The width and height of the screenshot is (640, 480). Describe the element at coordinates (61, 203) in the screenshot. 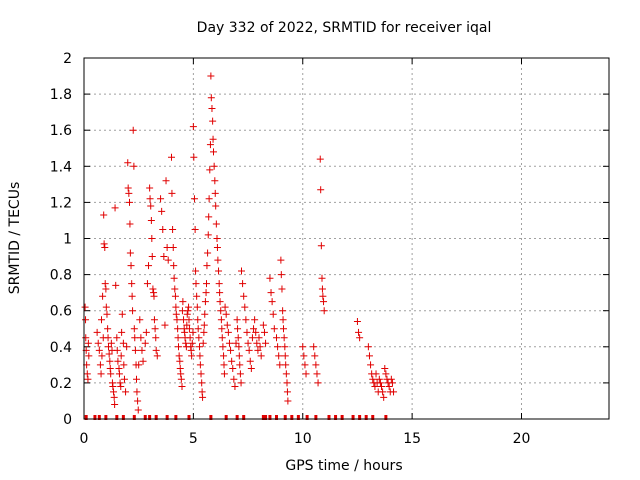

I see `y-tick-label: 1.2` at that location.